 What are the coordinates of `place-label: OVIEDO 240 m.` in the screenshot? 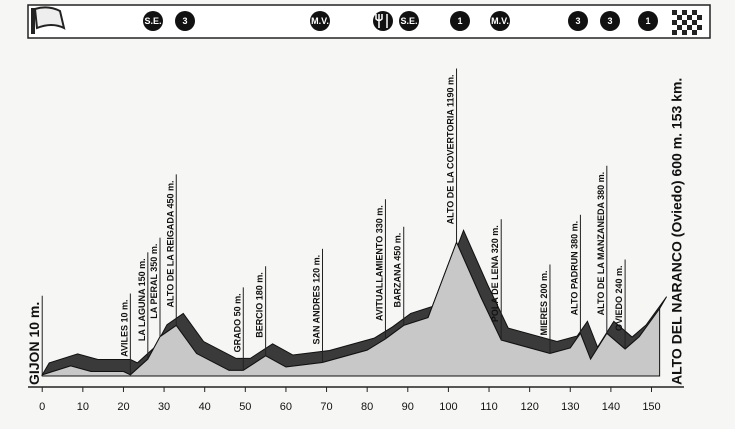 It's located at (619, 299).